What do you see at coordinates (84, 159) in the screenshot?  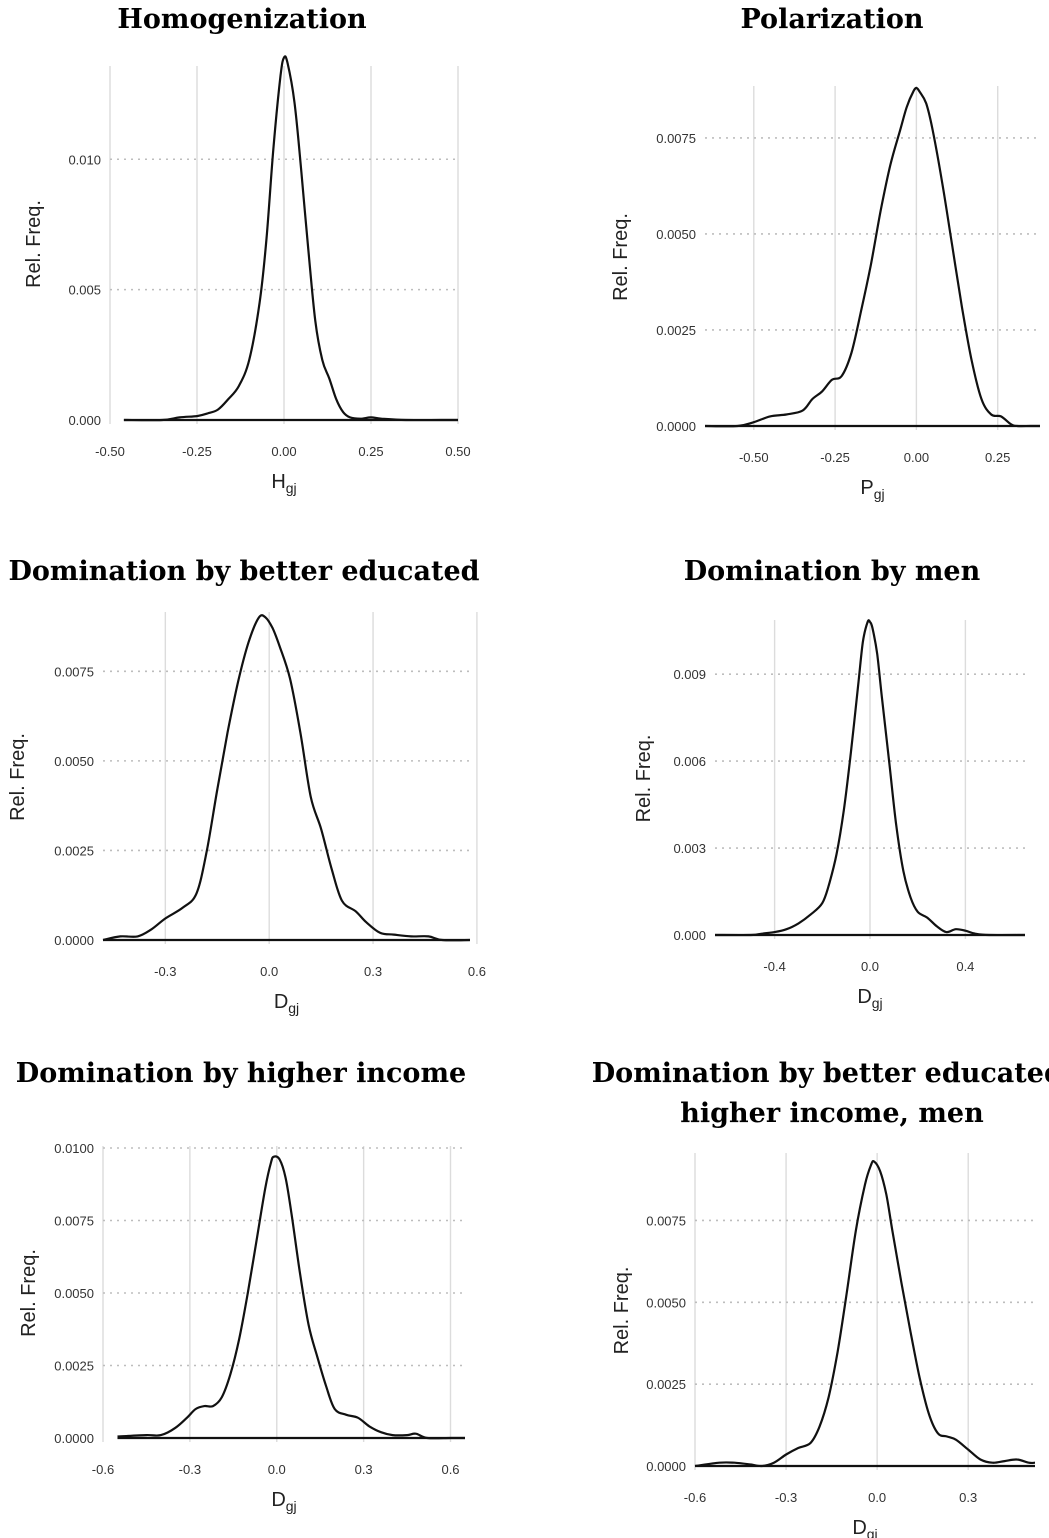 I see `y-tick-label: 0.010` at bounding box center [84, 159].